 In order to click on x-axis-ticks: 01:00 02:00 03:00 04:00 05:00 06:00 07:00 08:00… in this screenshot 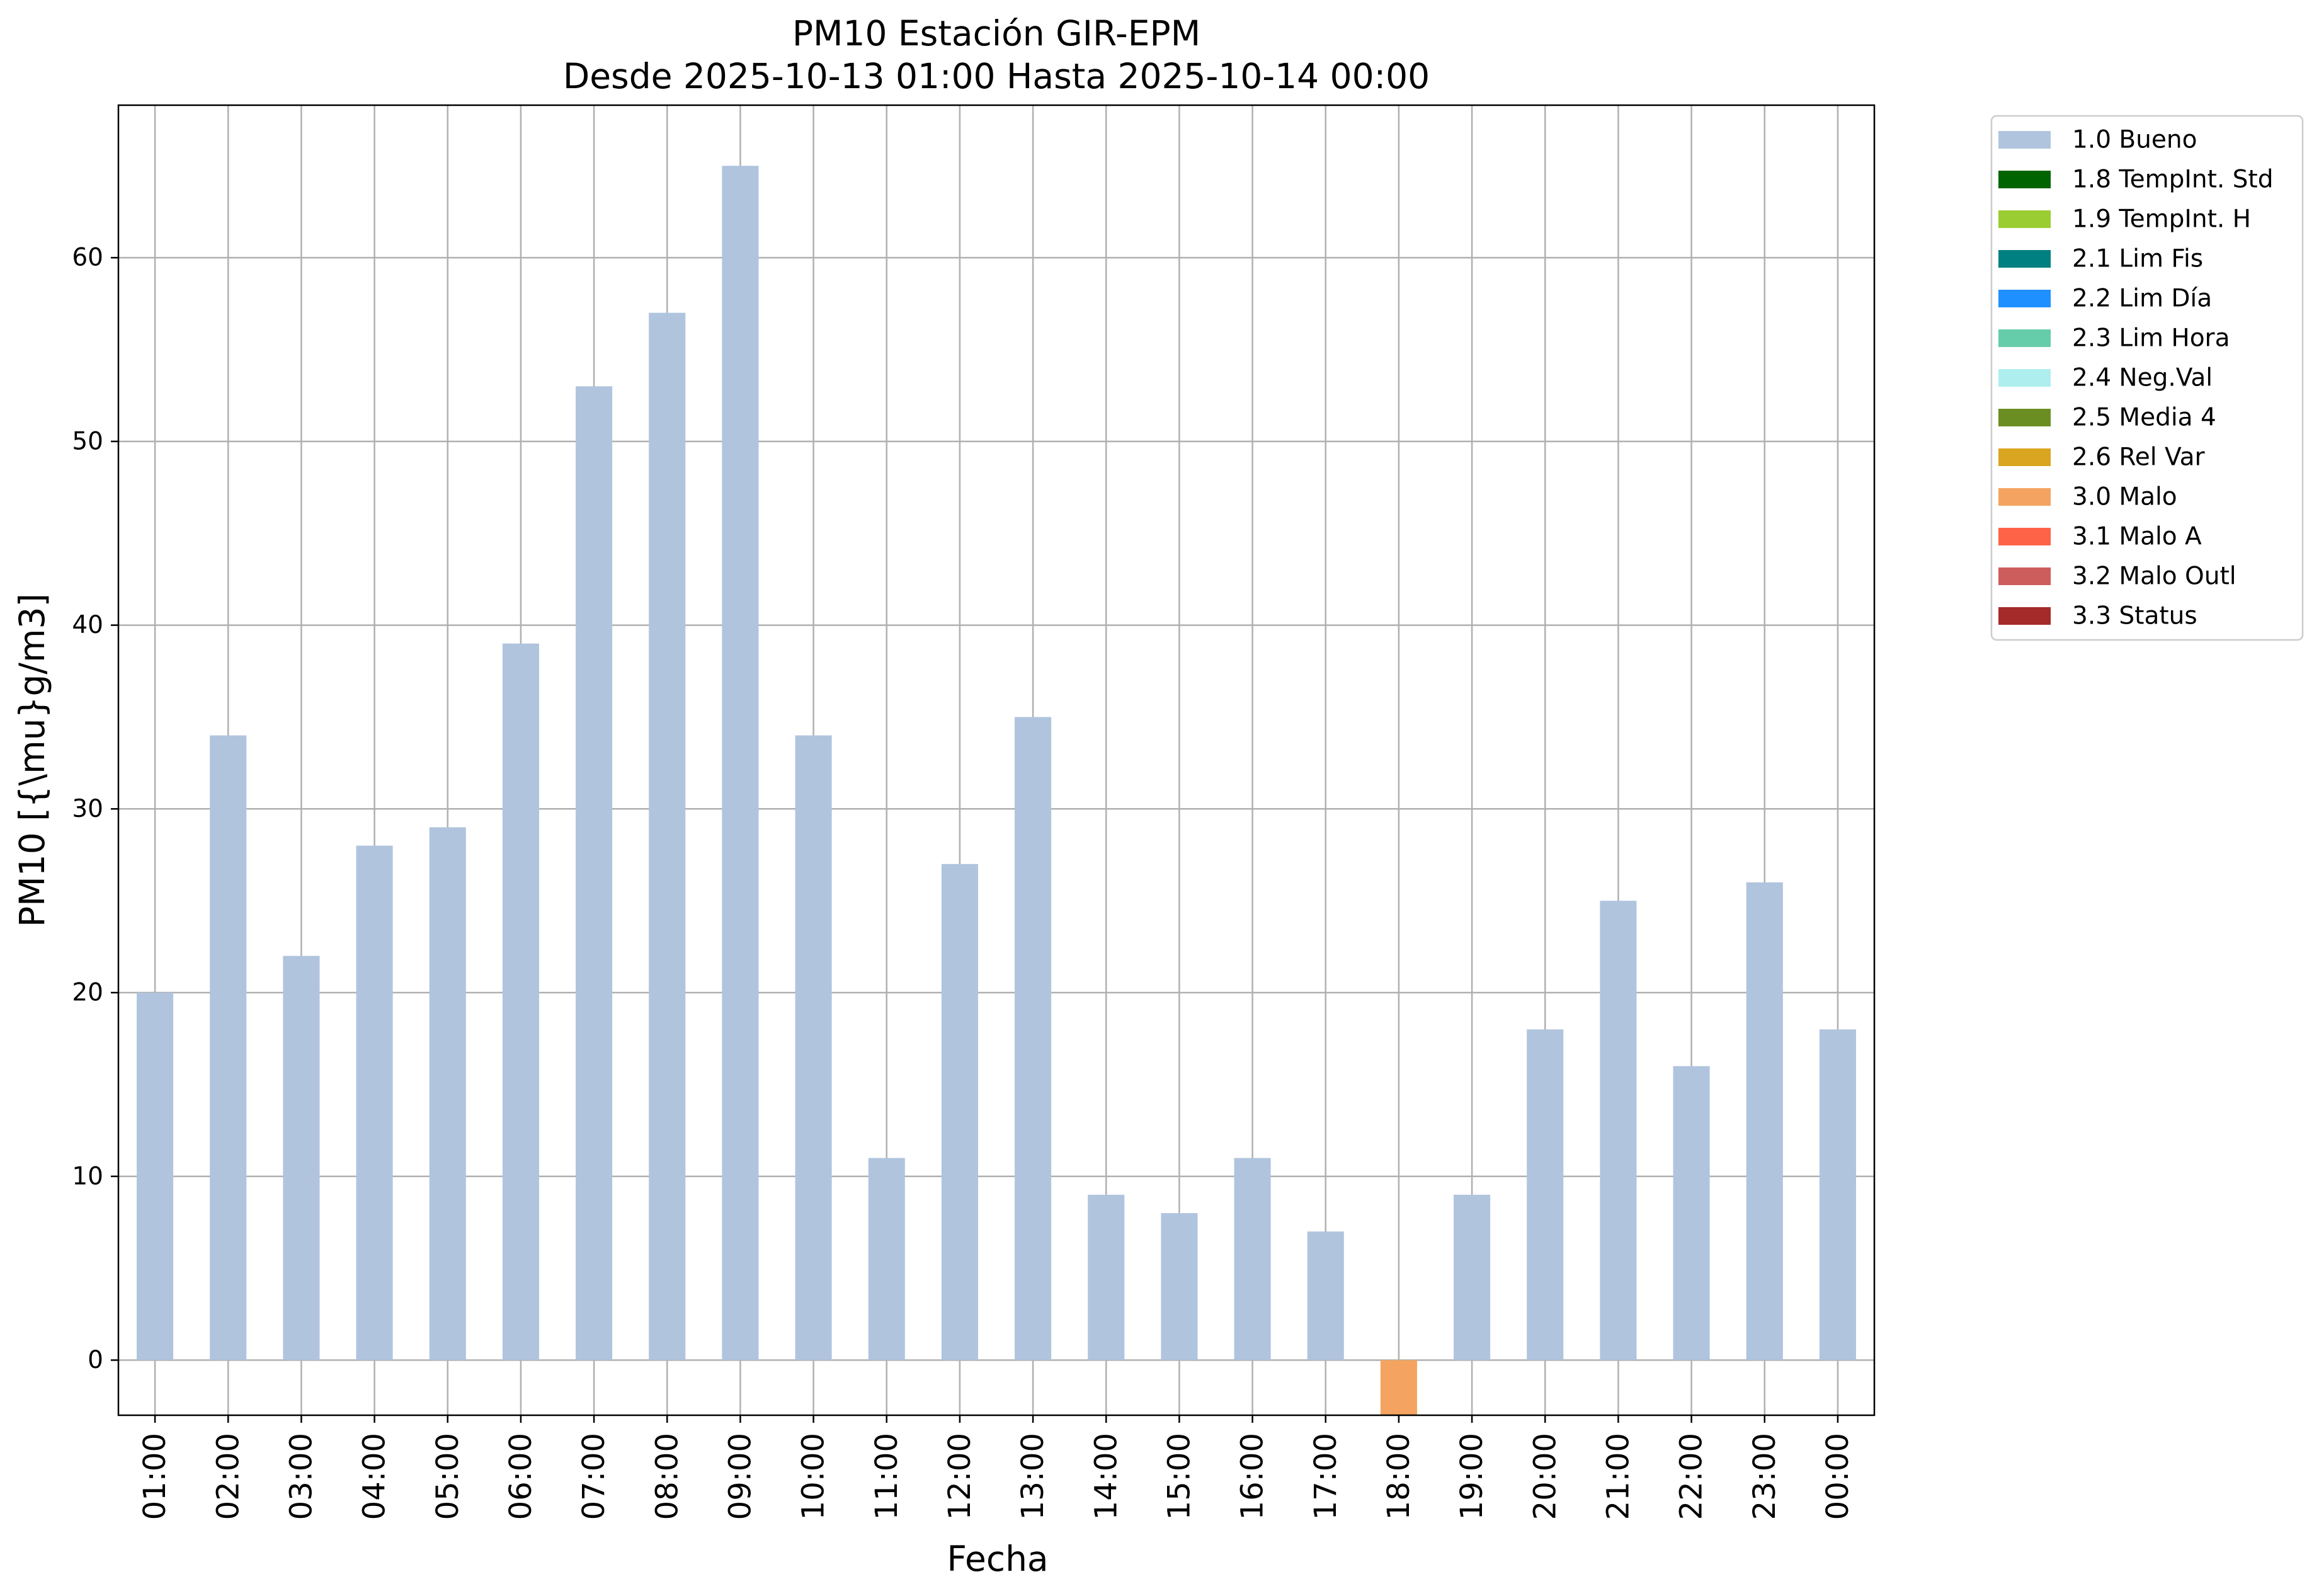, I will do `click(996, 1467)`.